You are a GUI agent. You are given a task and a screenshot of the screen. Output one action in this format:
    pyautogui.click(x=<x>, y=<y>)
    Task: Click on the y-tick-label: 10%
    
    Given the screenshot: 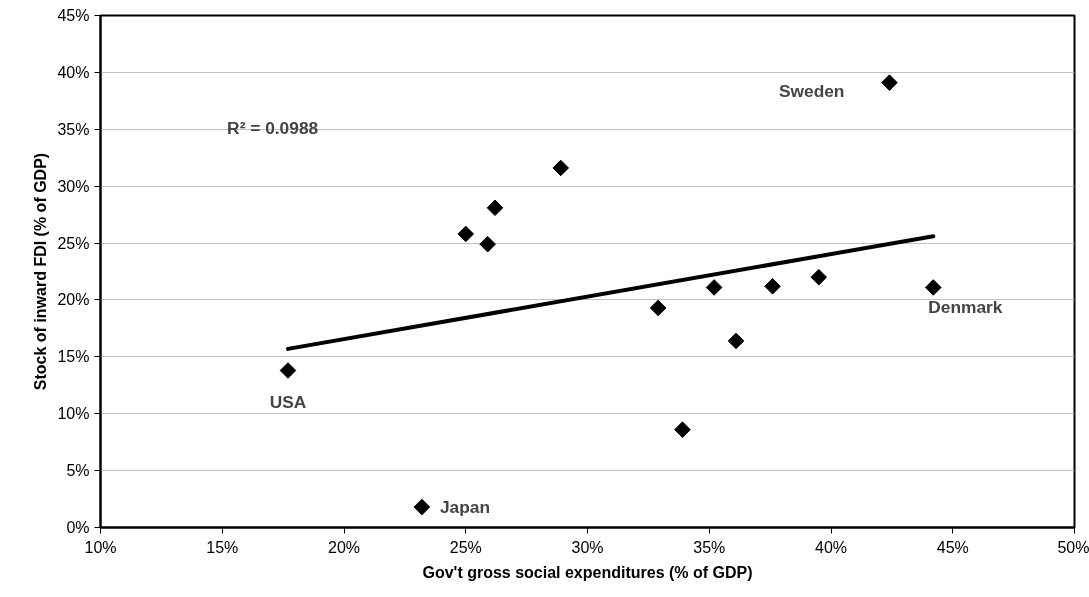 What is the action you would take?
    pyautogui.click(x=73, y=414)
    